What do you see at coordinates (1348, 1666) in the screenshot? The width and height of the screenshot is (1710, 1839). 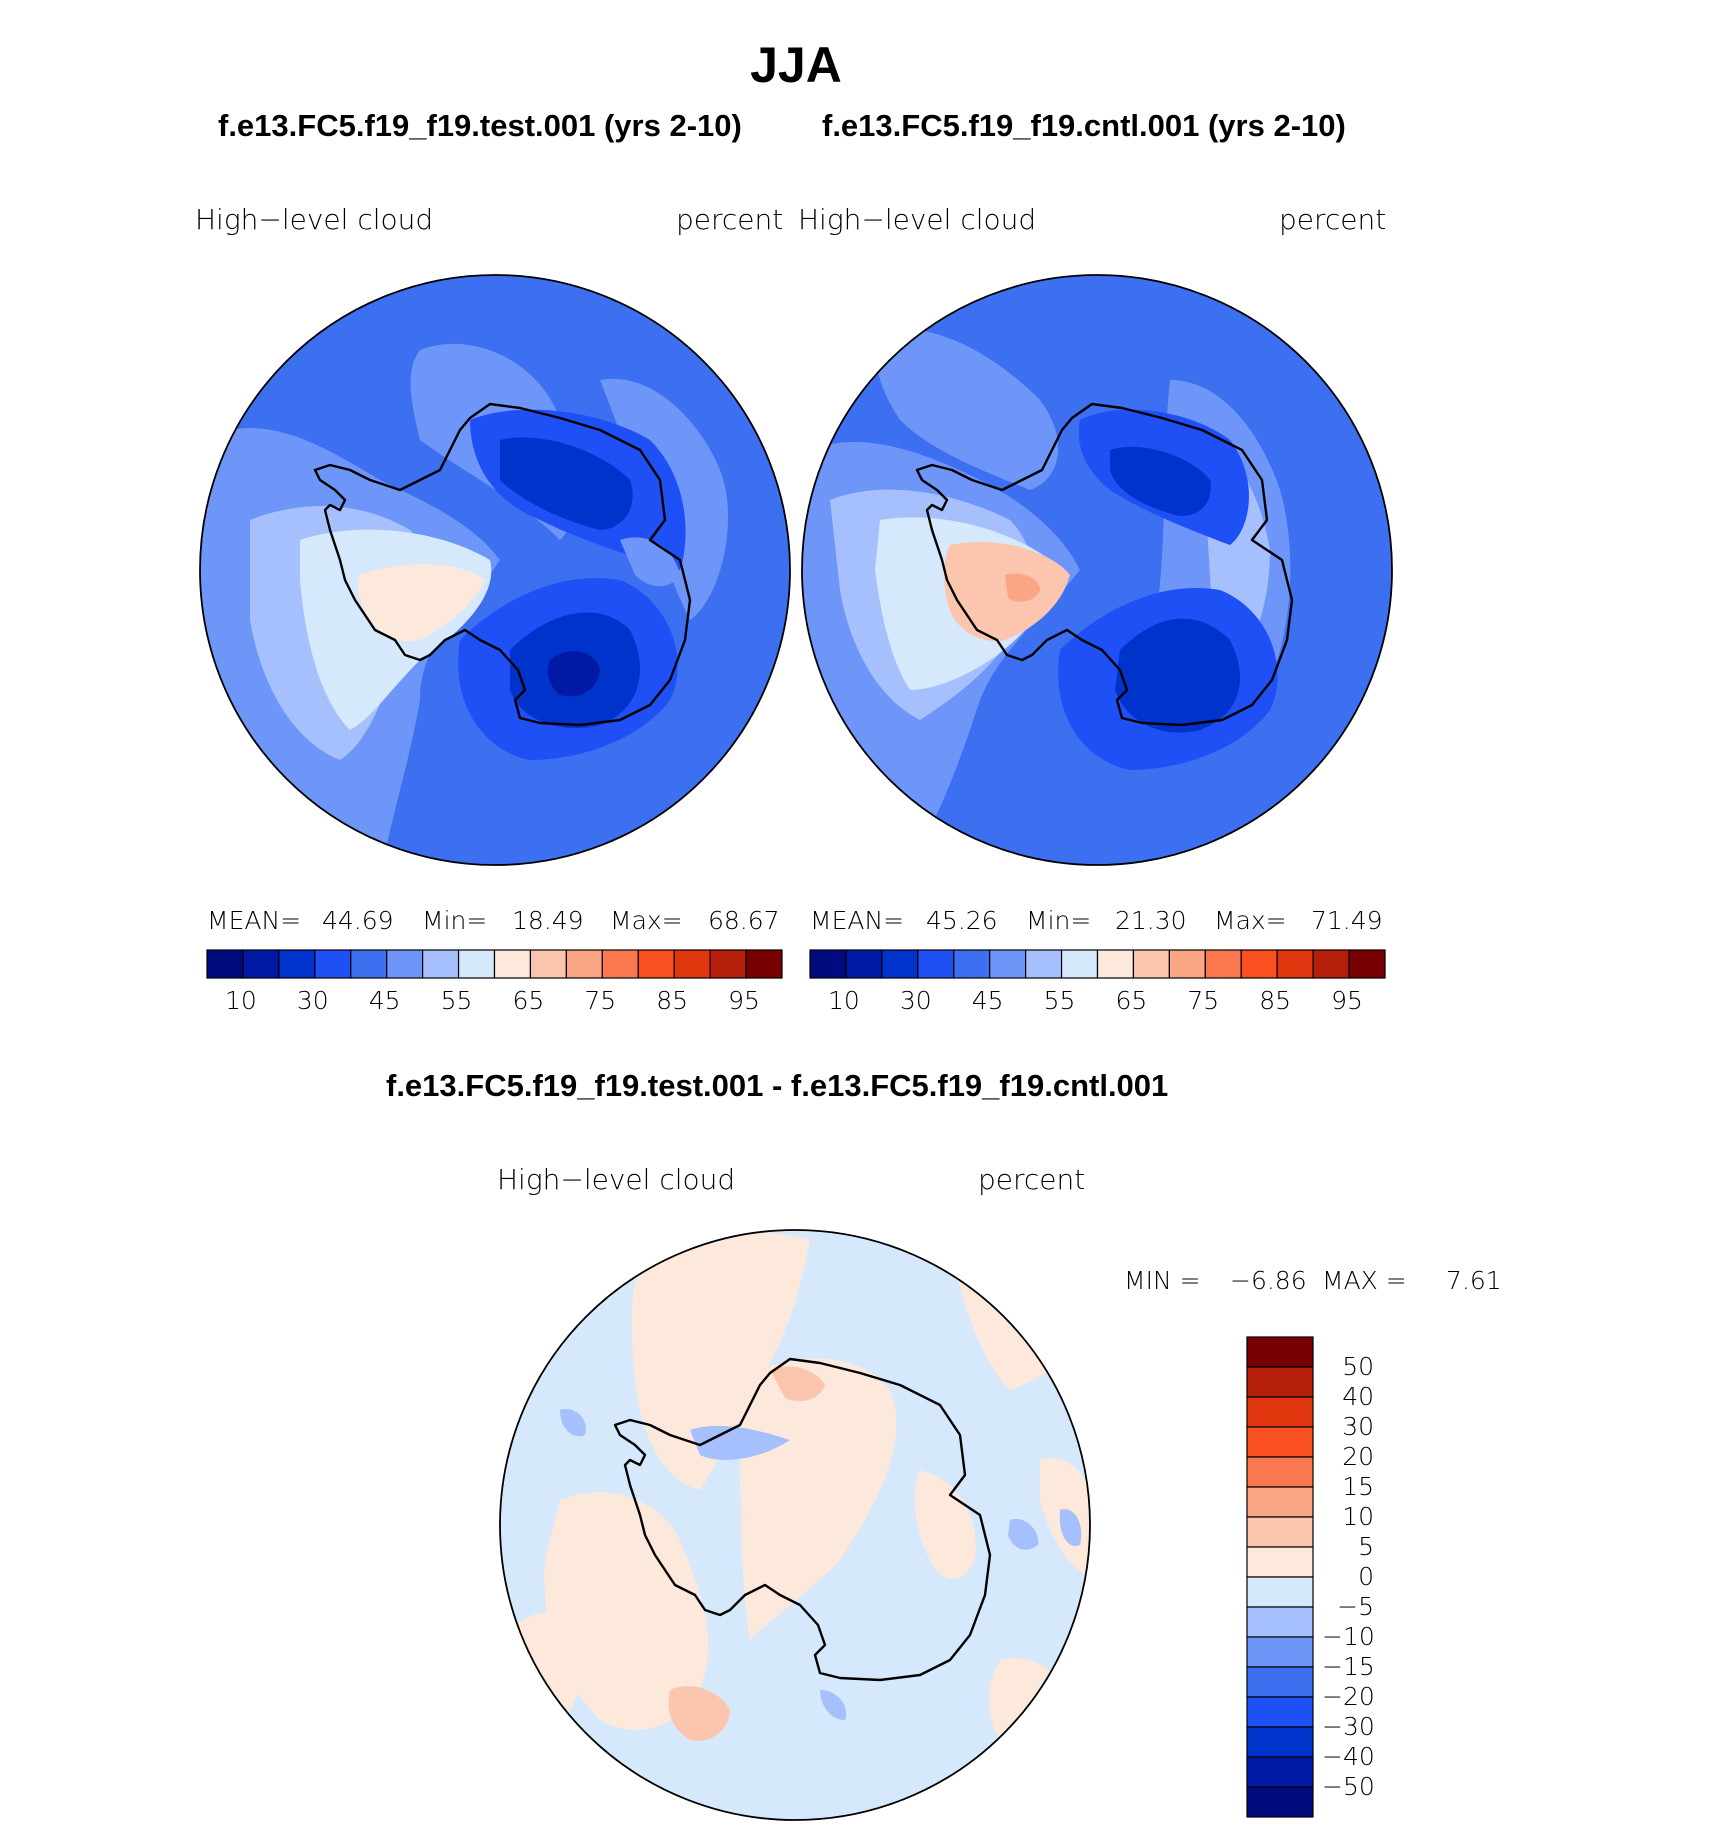 I see `colorbar-tick-label: −15` at bounding box center [1348, 1666].